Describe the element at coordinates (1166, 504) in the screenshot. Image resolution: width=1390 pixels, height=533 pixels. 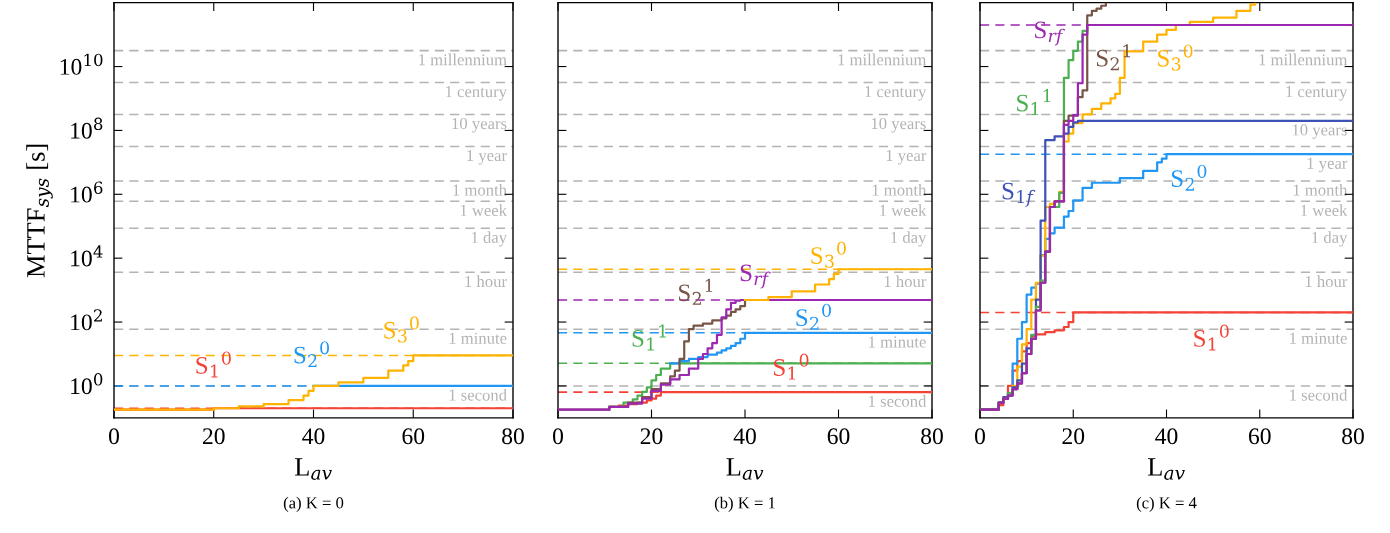
I see `text: (c) K = 4` at that location.